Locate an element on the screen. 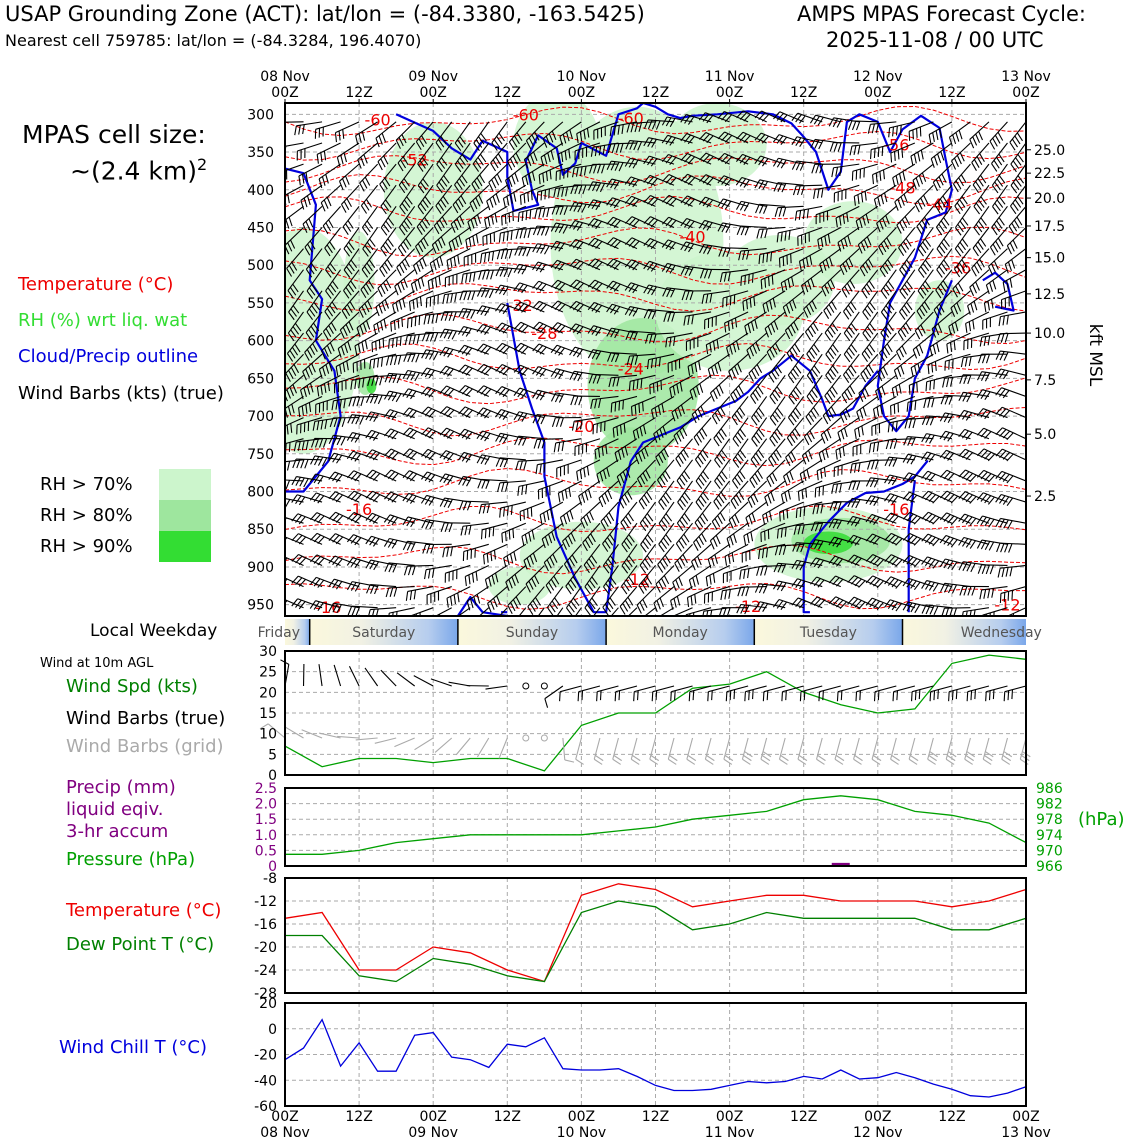 Image resolution: width=1140 pixels, height=1140 pixels. pressure-tick: 750 is located at coordinates (260, 455).